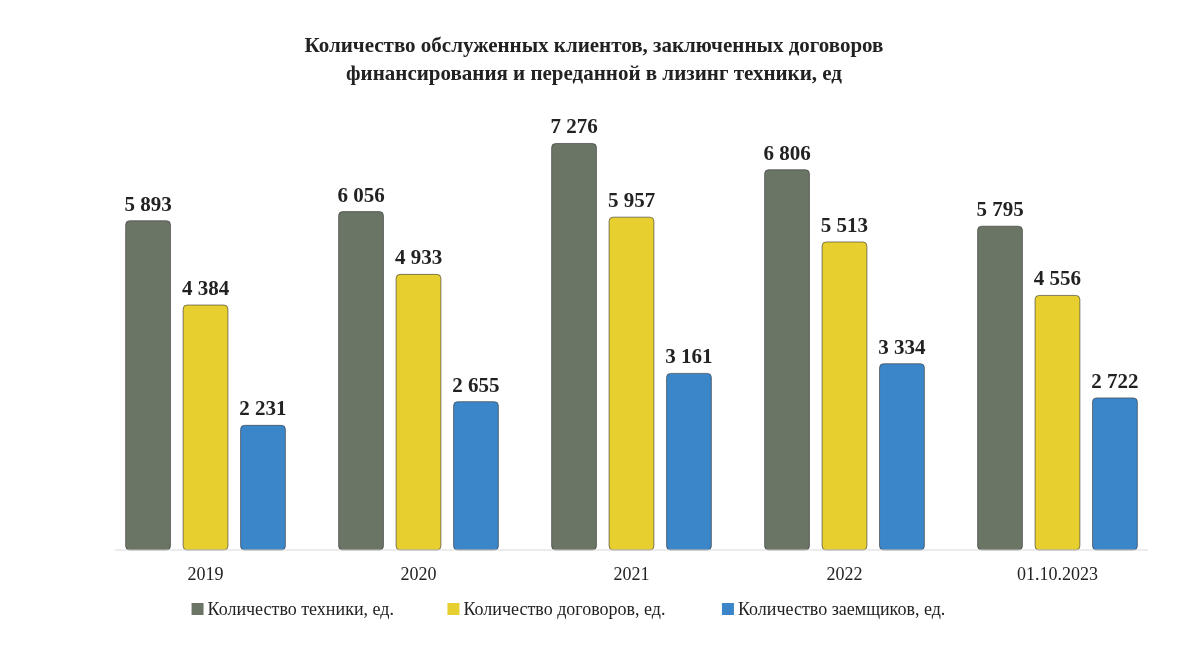 This screenshot has height=650, width=1188. I want to click on data-label: 5 957, so click(631, 200).